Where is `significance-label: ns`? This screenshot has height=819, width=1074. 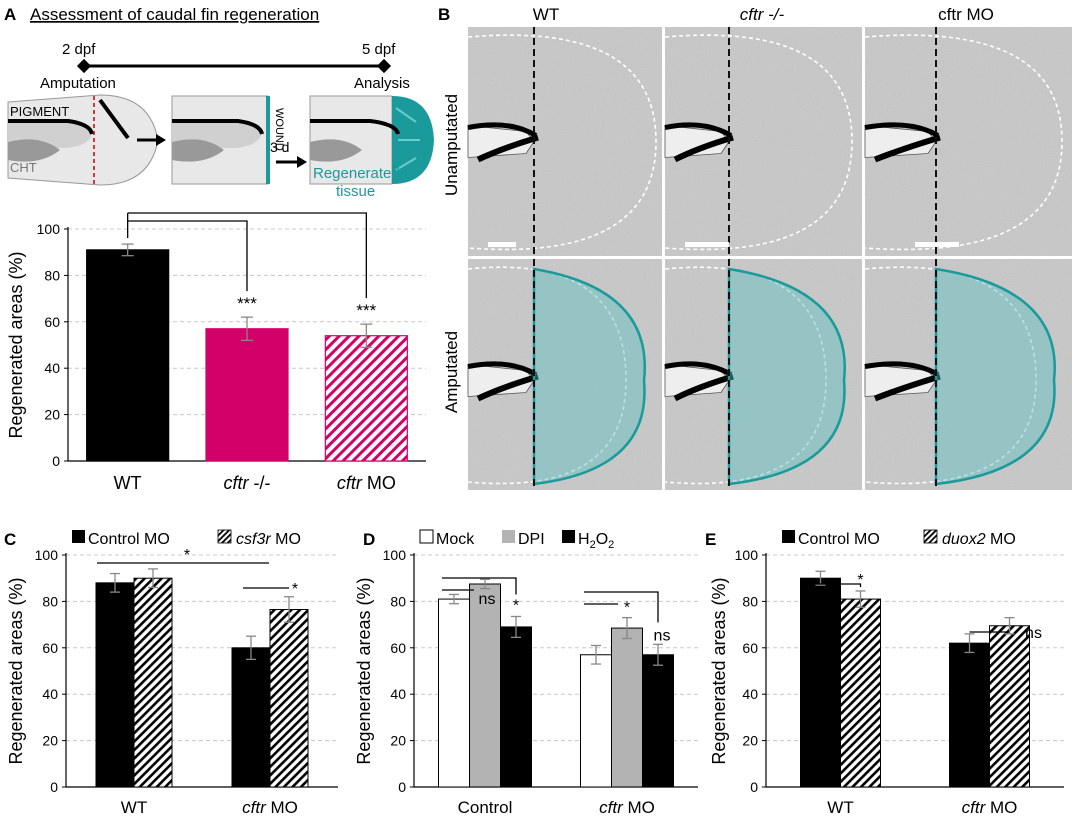 significance-label: ns is located at coordinates (1033, 633).